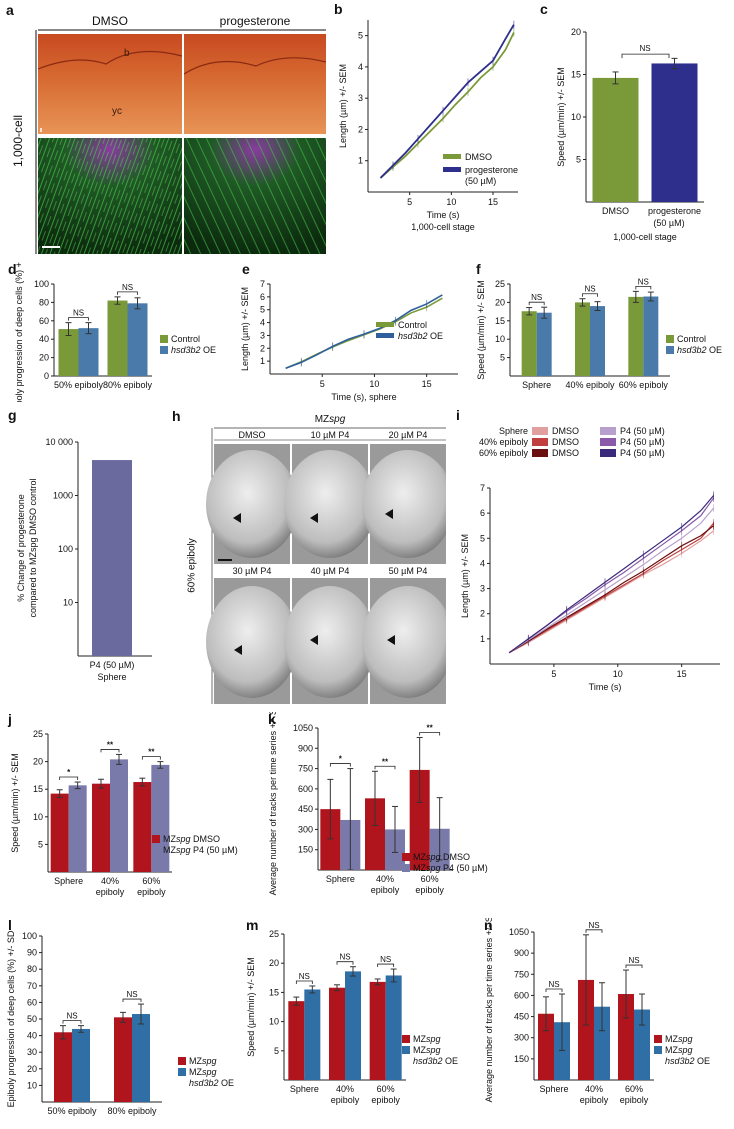 The height and width of the screenshot is (1129, 734). Describe the element at coordinates (110, 21) in the screenshot. I see `col-header-dmso: DMSO` at that location.